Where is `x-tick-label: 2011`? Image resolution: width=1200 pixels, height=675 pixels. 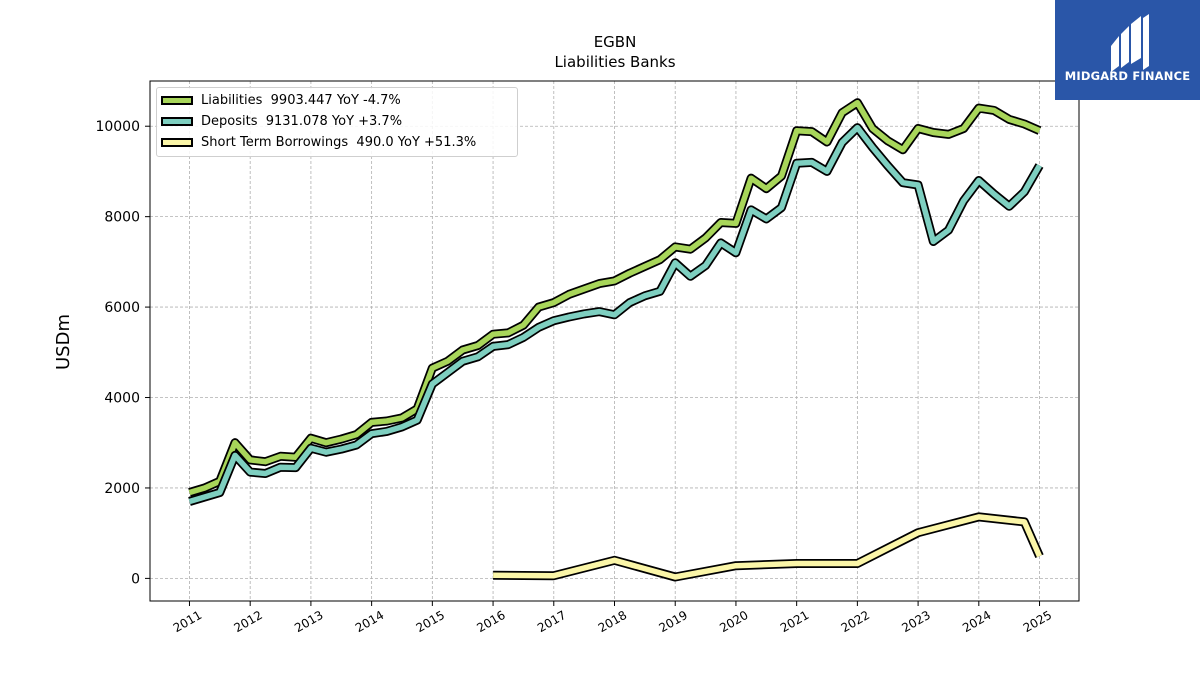
x-tick-label: 2011 is located at coordinates (187, 621).